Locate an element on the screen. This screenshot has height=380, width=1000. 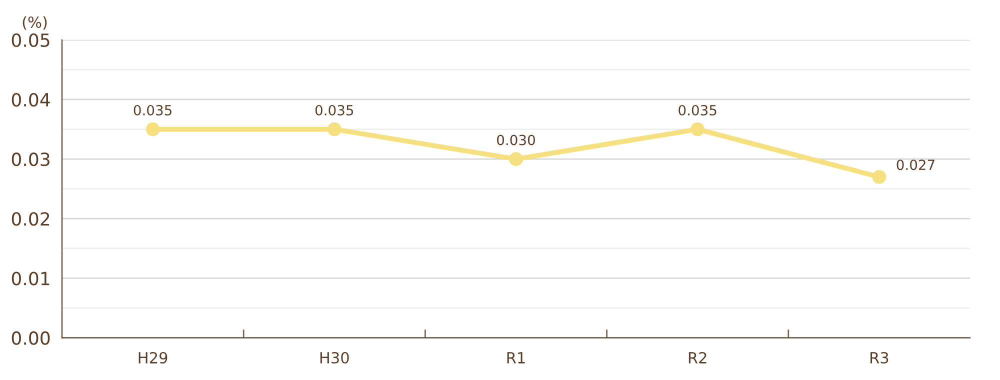
y-tick-label: 0.02 is located at coordinates (31, 219).